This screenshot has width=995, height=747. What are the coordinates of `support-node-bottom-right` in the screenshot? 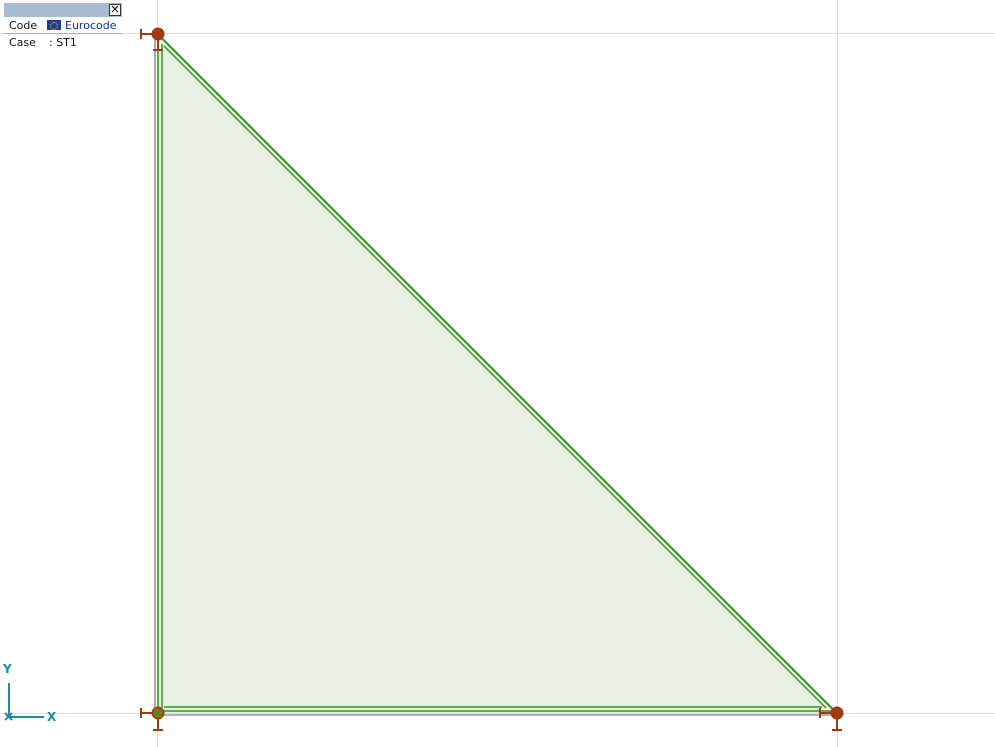 It's located at (837, 713).